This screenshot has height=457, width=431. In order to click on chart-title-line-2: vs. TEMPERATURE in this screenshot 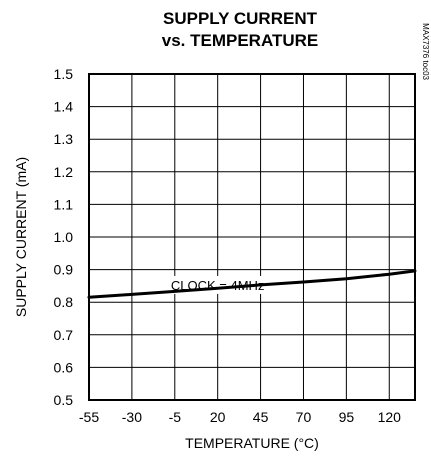, I will do `click(240, 40)`.